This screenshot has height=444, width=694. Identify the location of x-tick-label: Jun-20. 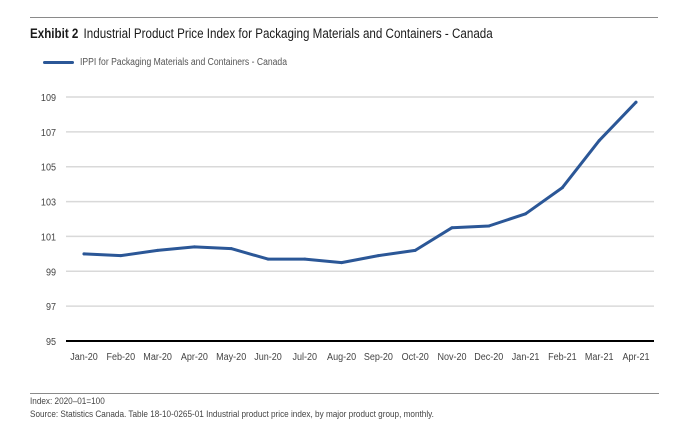
(268, 357).